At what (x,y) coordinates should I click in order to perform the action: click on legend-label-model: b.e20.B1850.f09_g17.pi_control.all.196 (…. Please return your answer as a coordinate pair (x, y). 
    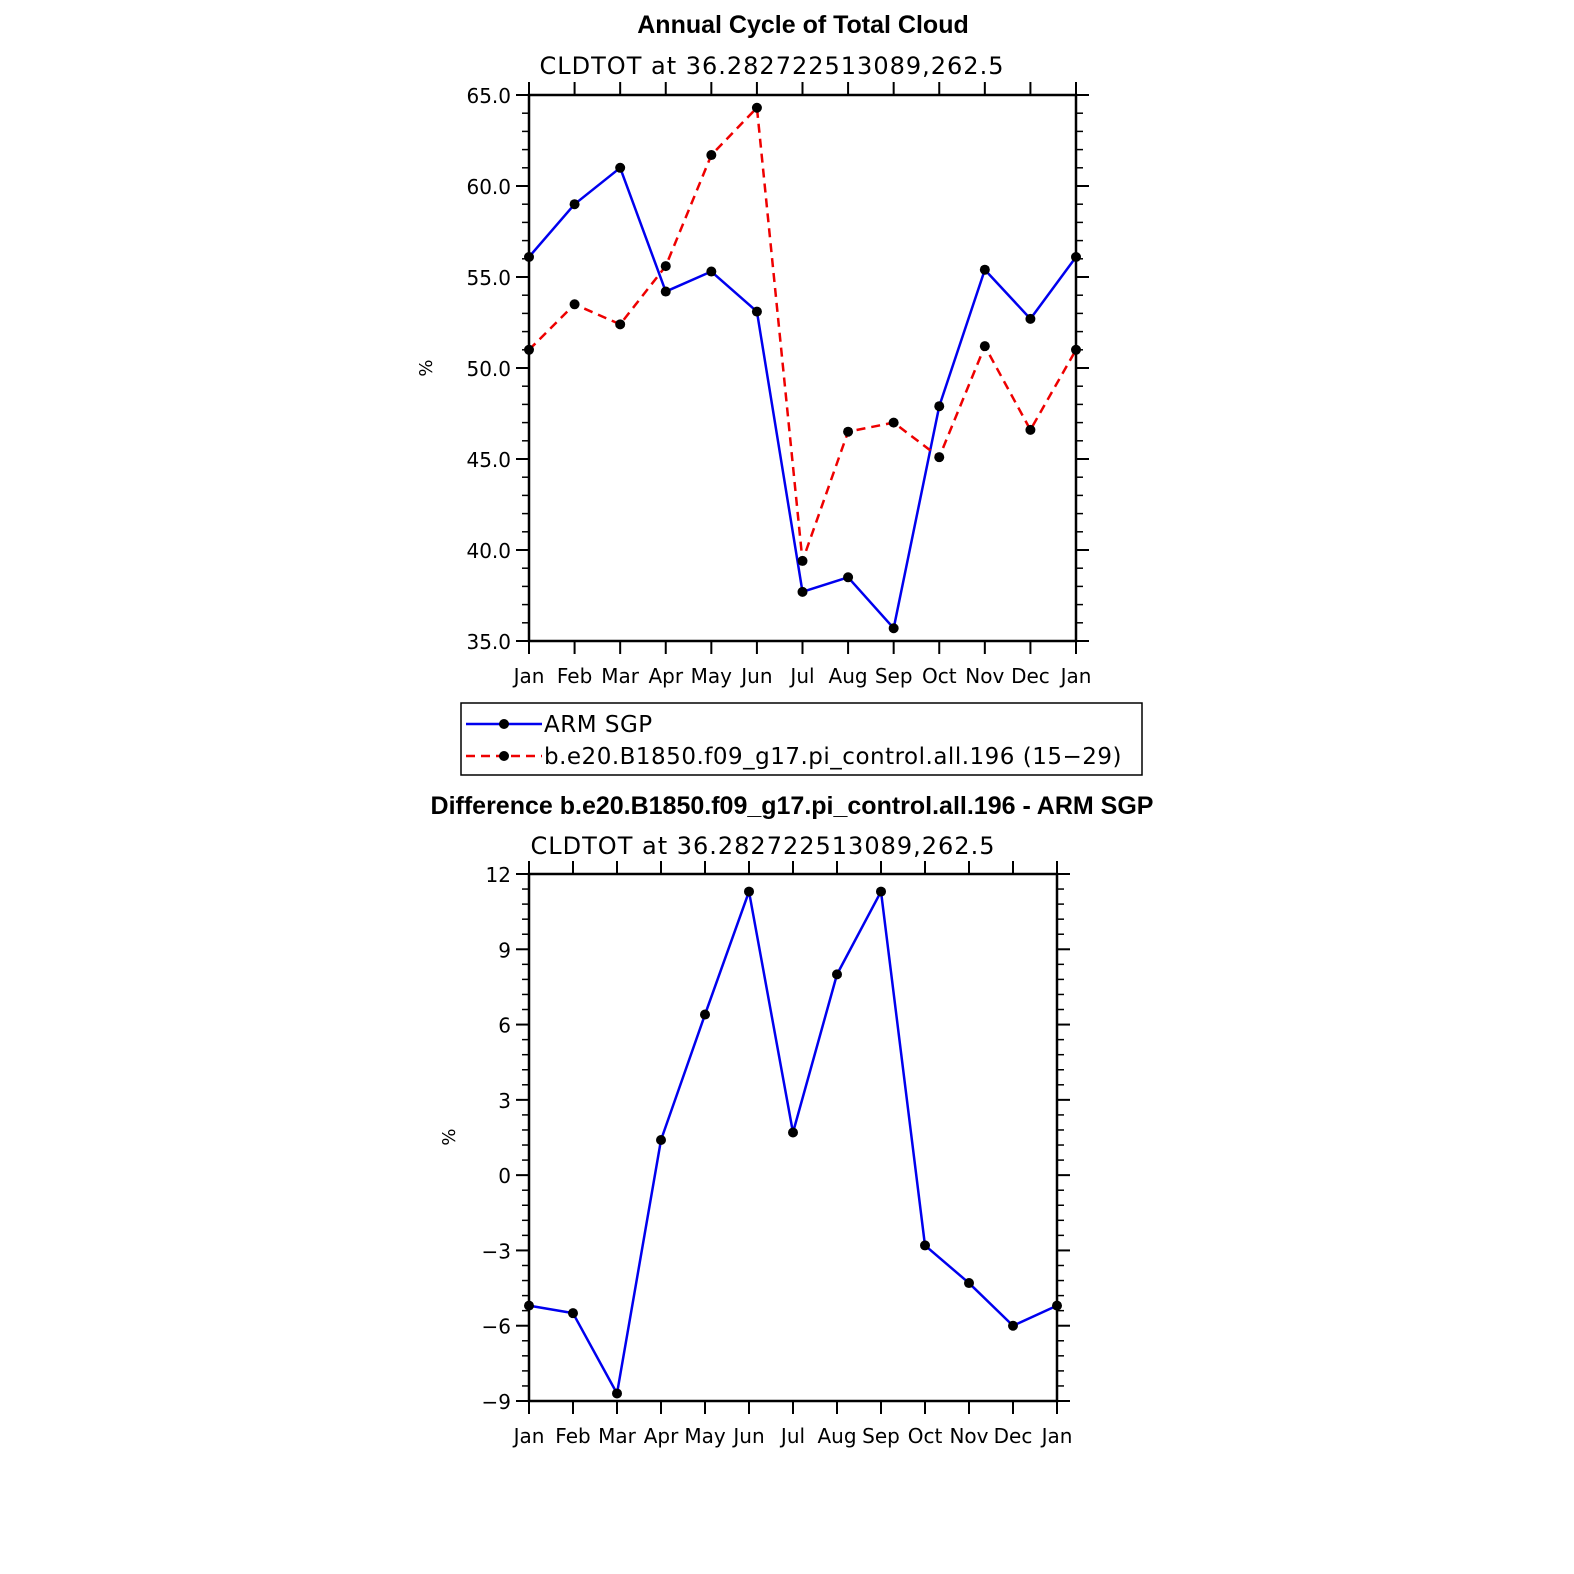
    Looking at the image, I should click on (833, 757).